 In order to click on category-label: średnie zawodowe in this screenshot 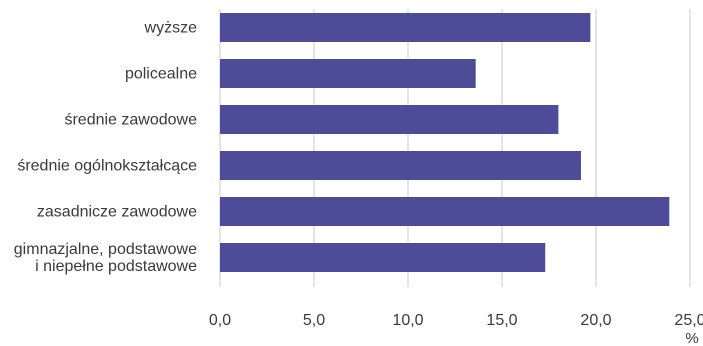, I will do `click(130, 120)`.